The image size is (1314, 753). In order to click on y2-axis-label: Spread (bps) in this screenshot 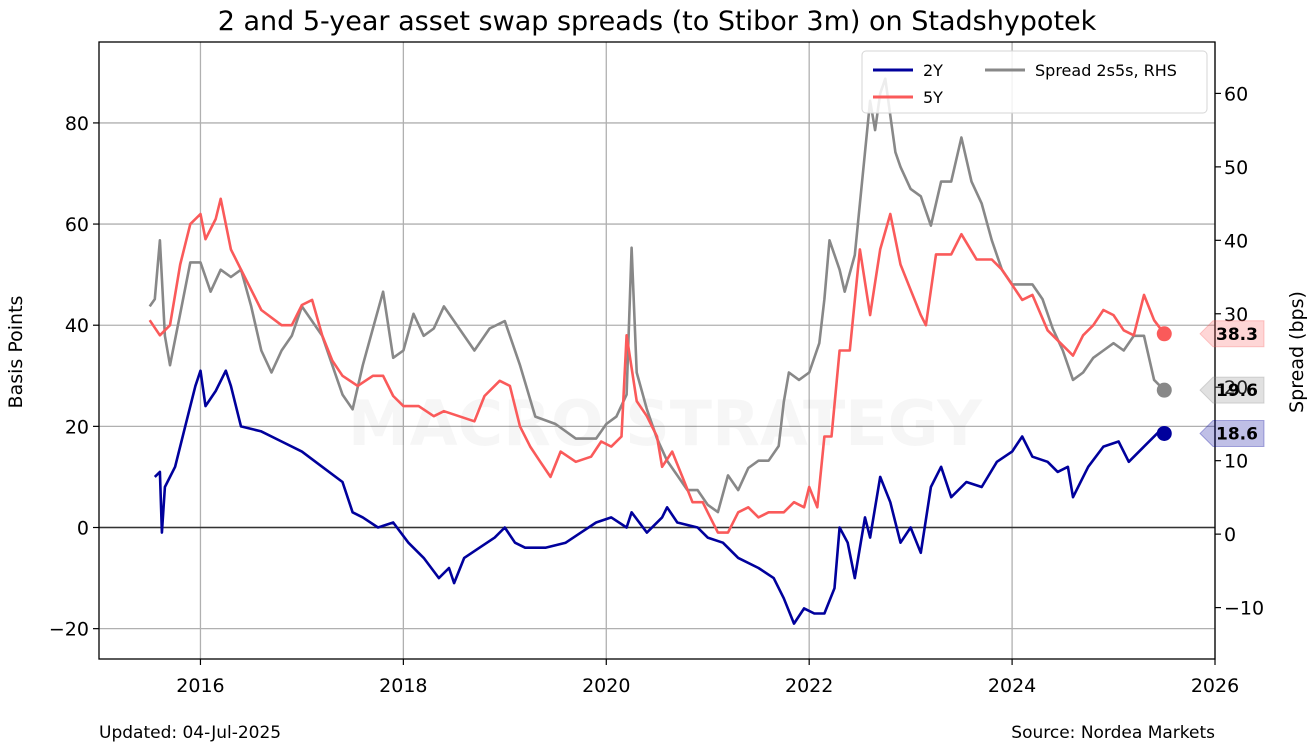, I will do `click(1297, 352)`.